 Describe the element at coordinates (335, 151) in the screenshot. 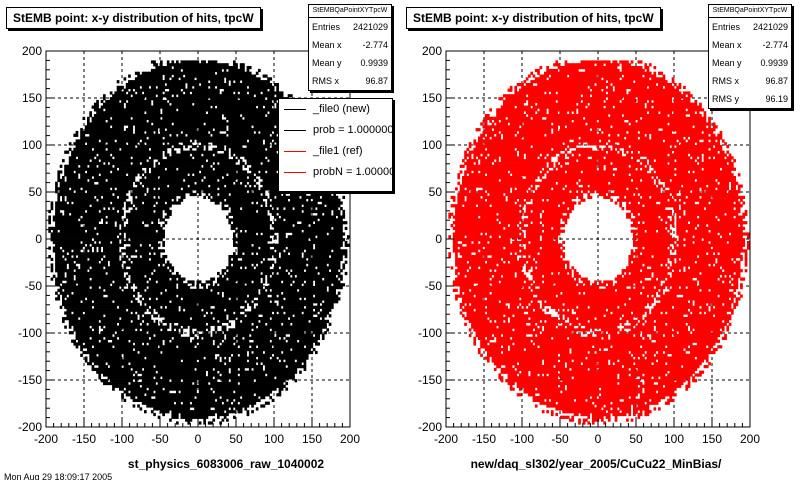

I see `legend-entry: _file1 (ref)` at that location.